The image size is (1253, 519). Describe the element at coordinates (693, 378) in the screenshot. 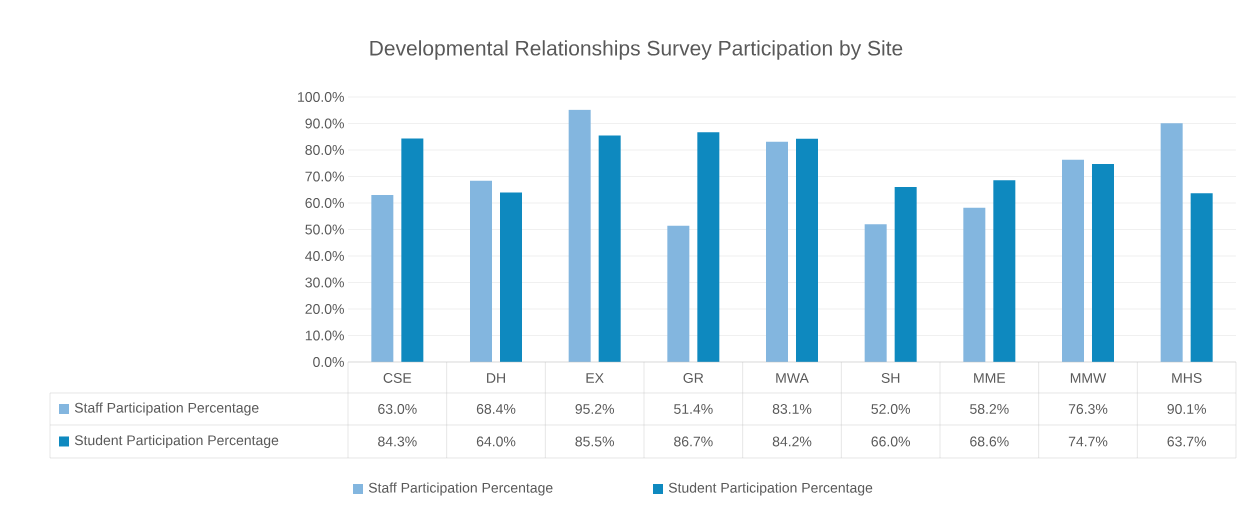

I see `x-tick-label: GR` at that location.